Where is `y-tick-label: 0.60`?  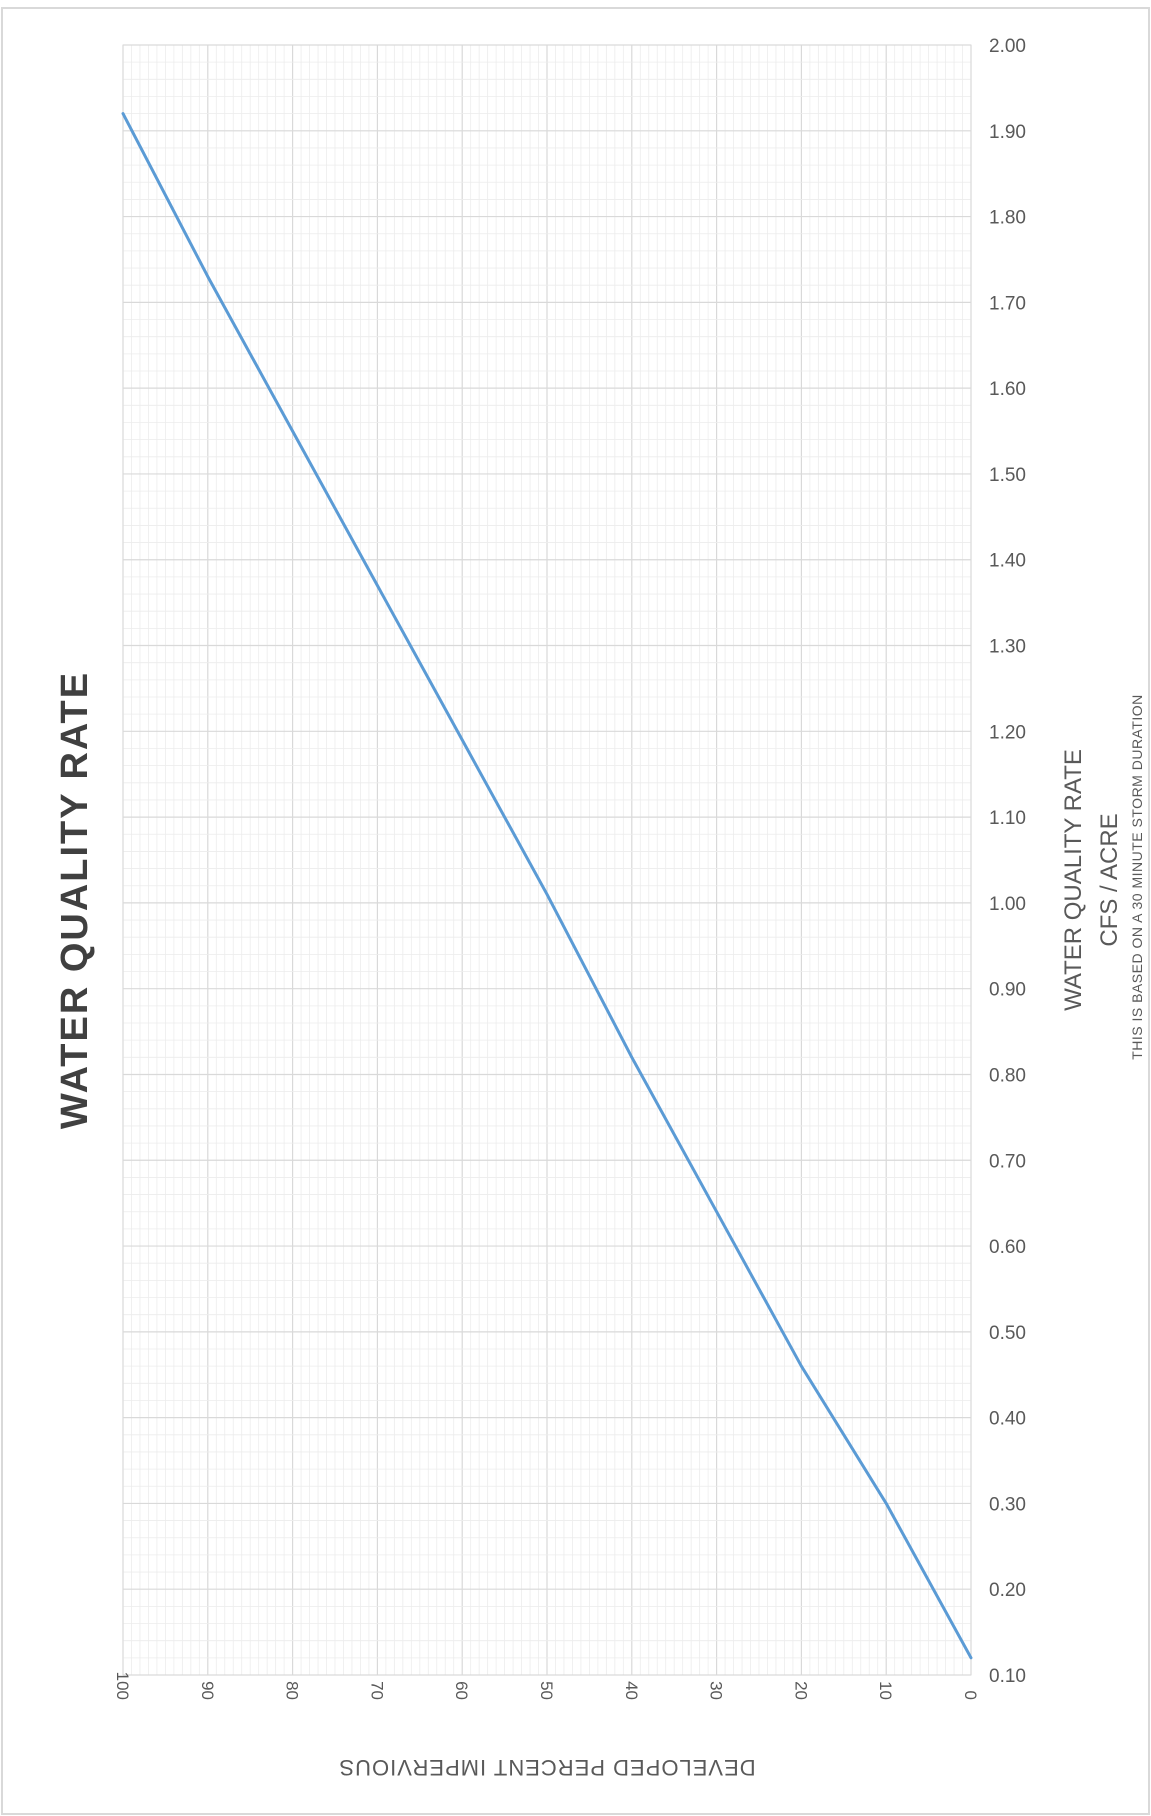
y-tick-label: 0.60 is located at coordinates (1007, 1247).